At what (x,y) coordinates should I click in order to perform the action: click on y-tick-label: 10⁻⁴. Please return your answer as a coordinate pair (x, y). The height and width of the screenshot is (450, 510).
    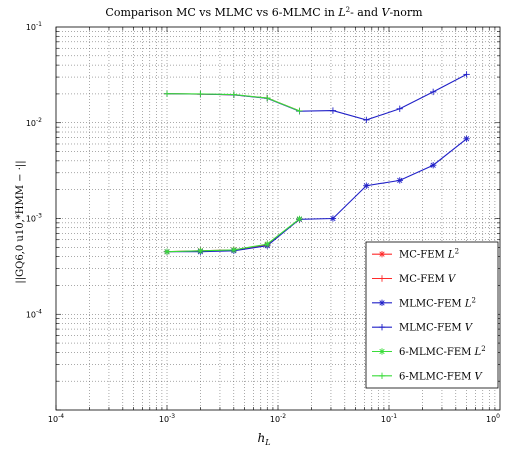
    Looking at the image, I should click on (34, 313).